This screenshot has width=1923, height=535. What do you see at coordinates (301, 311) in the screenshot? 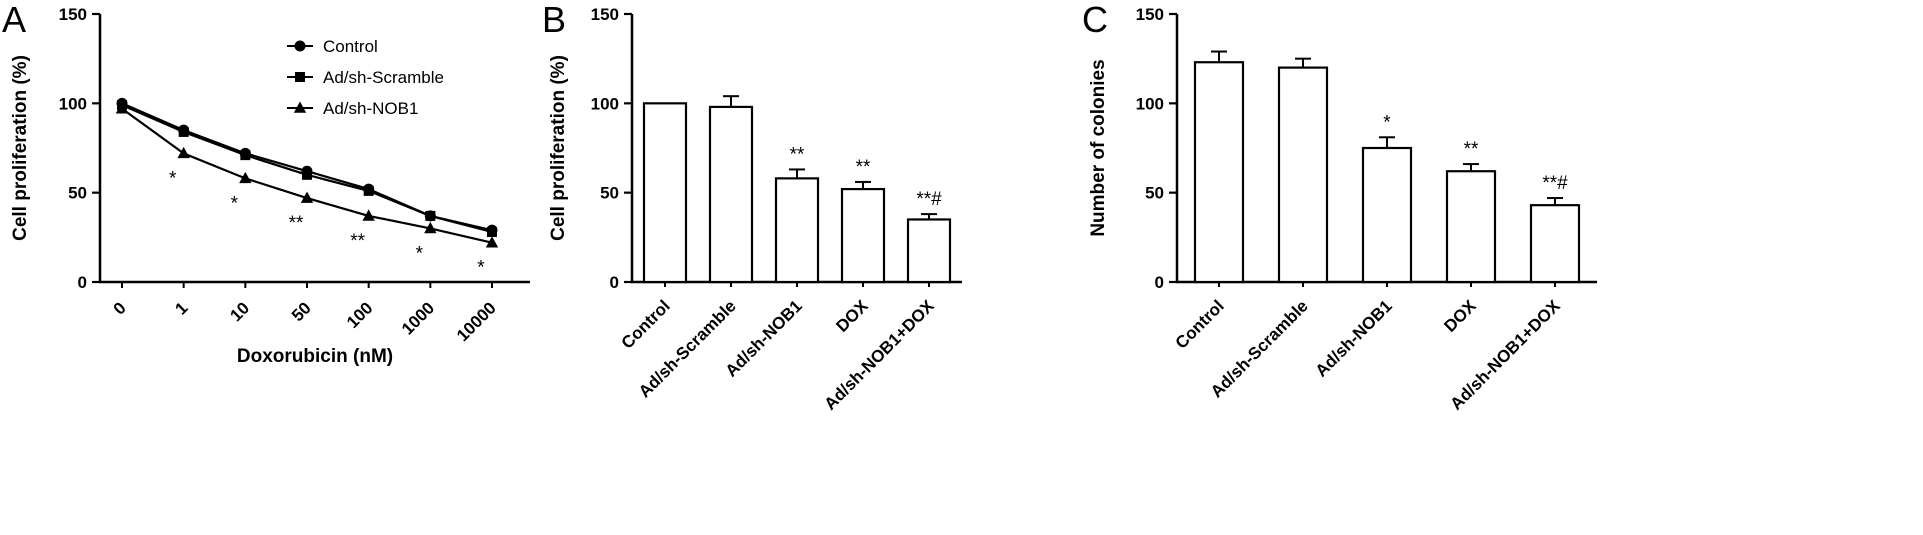
I see `x-tick-label: 50` at bounding box center [301, 311].